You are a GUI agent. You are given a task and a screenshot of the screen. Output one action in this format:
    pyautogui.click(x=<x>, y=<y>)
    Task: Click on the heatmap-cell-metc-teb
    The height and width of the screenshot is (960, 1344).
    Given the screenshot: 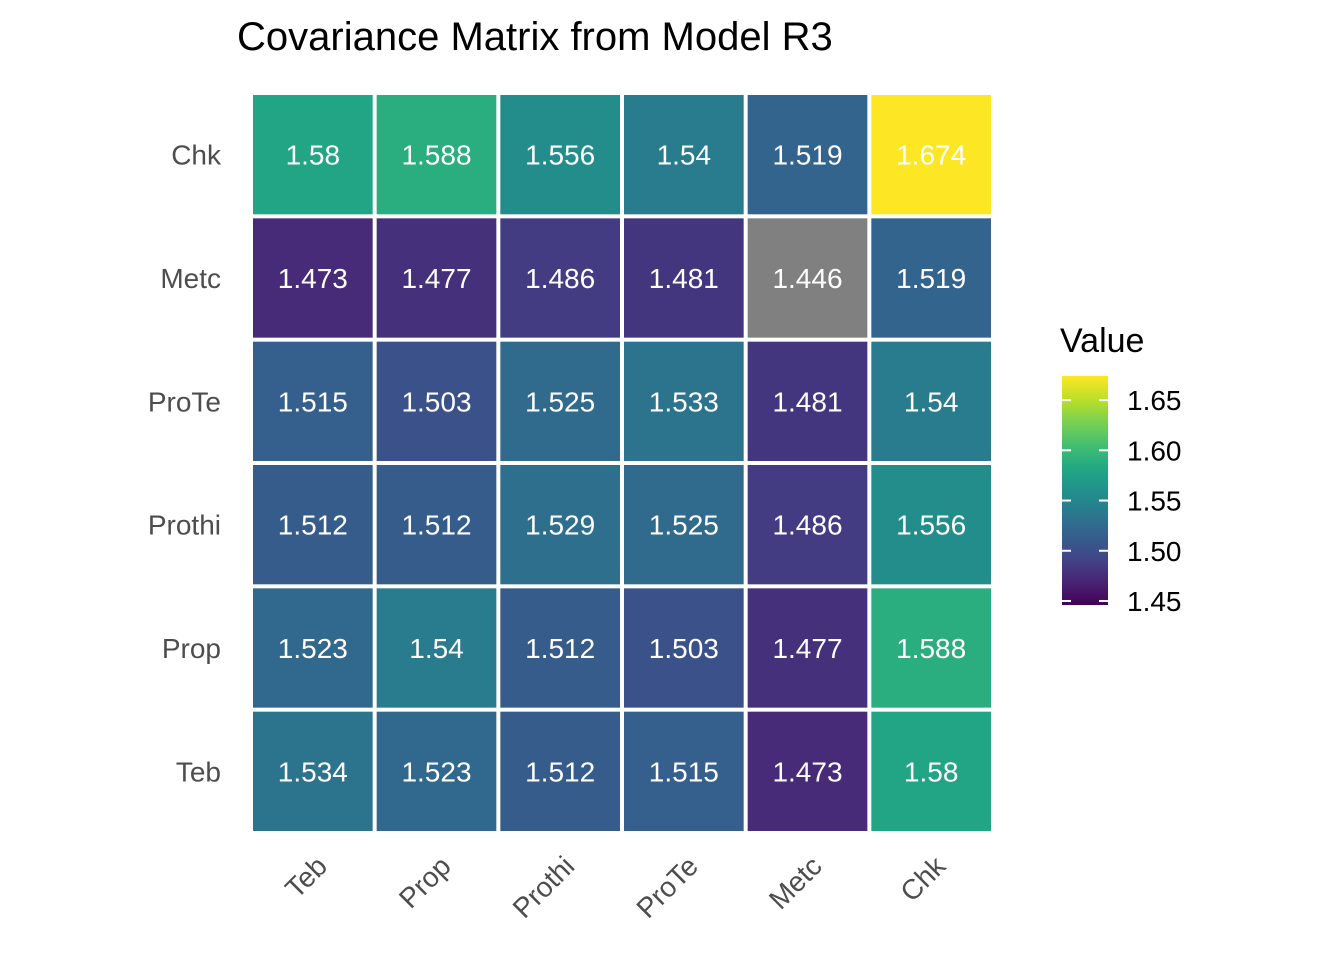 What is the action you would take?
    pyautogui.click(x=313, y=278)
    